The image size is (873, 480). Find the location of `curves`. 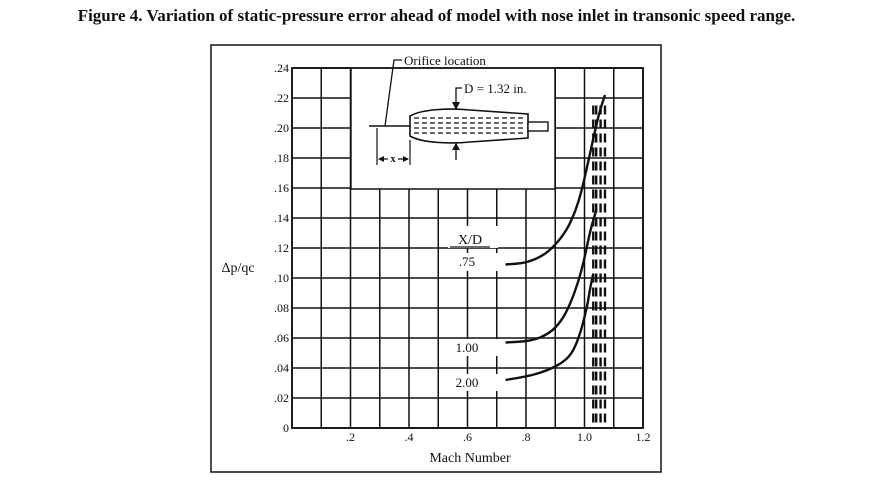

curves is located at coordinates (556, 238).